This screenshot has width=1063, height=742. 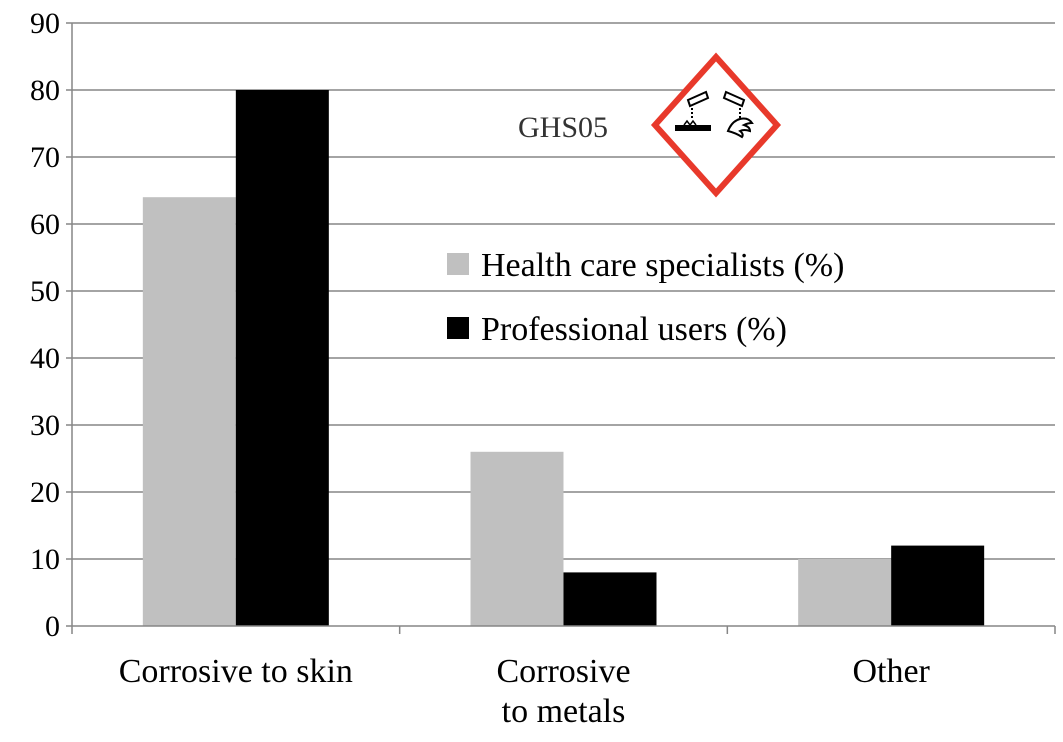 What do you see at coordinates (563, 127) in the screenshot?
I see `pictogram-label: GHS05` at bounding box center [563, 127].